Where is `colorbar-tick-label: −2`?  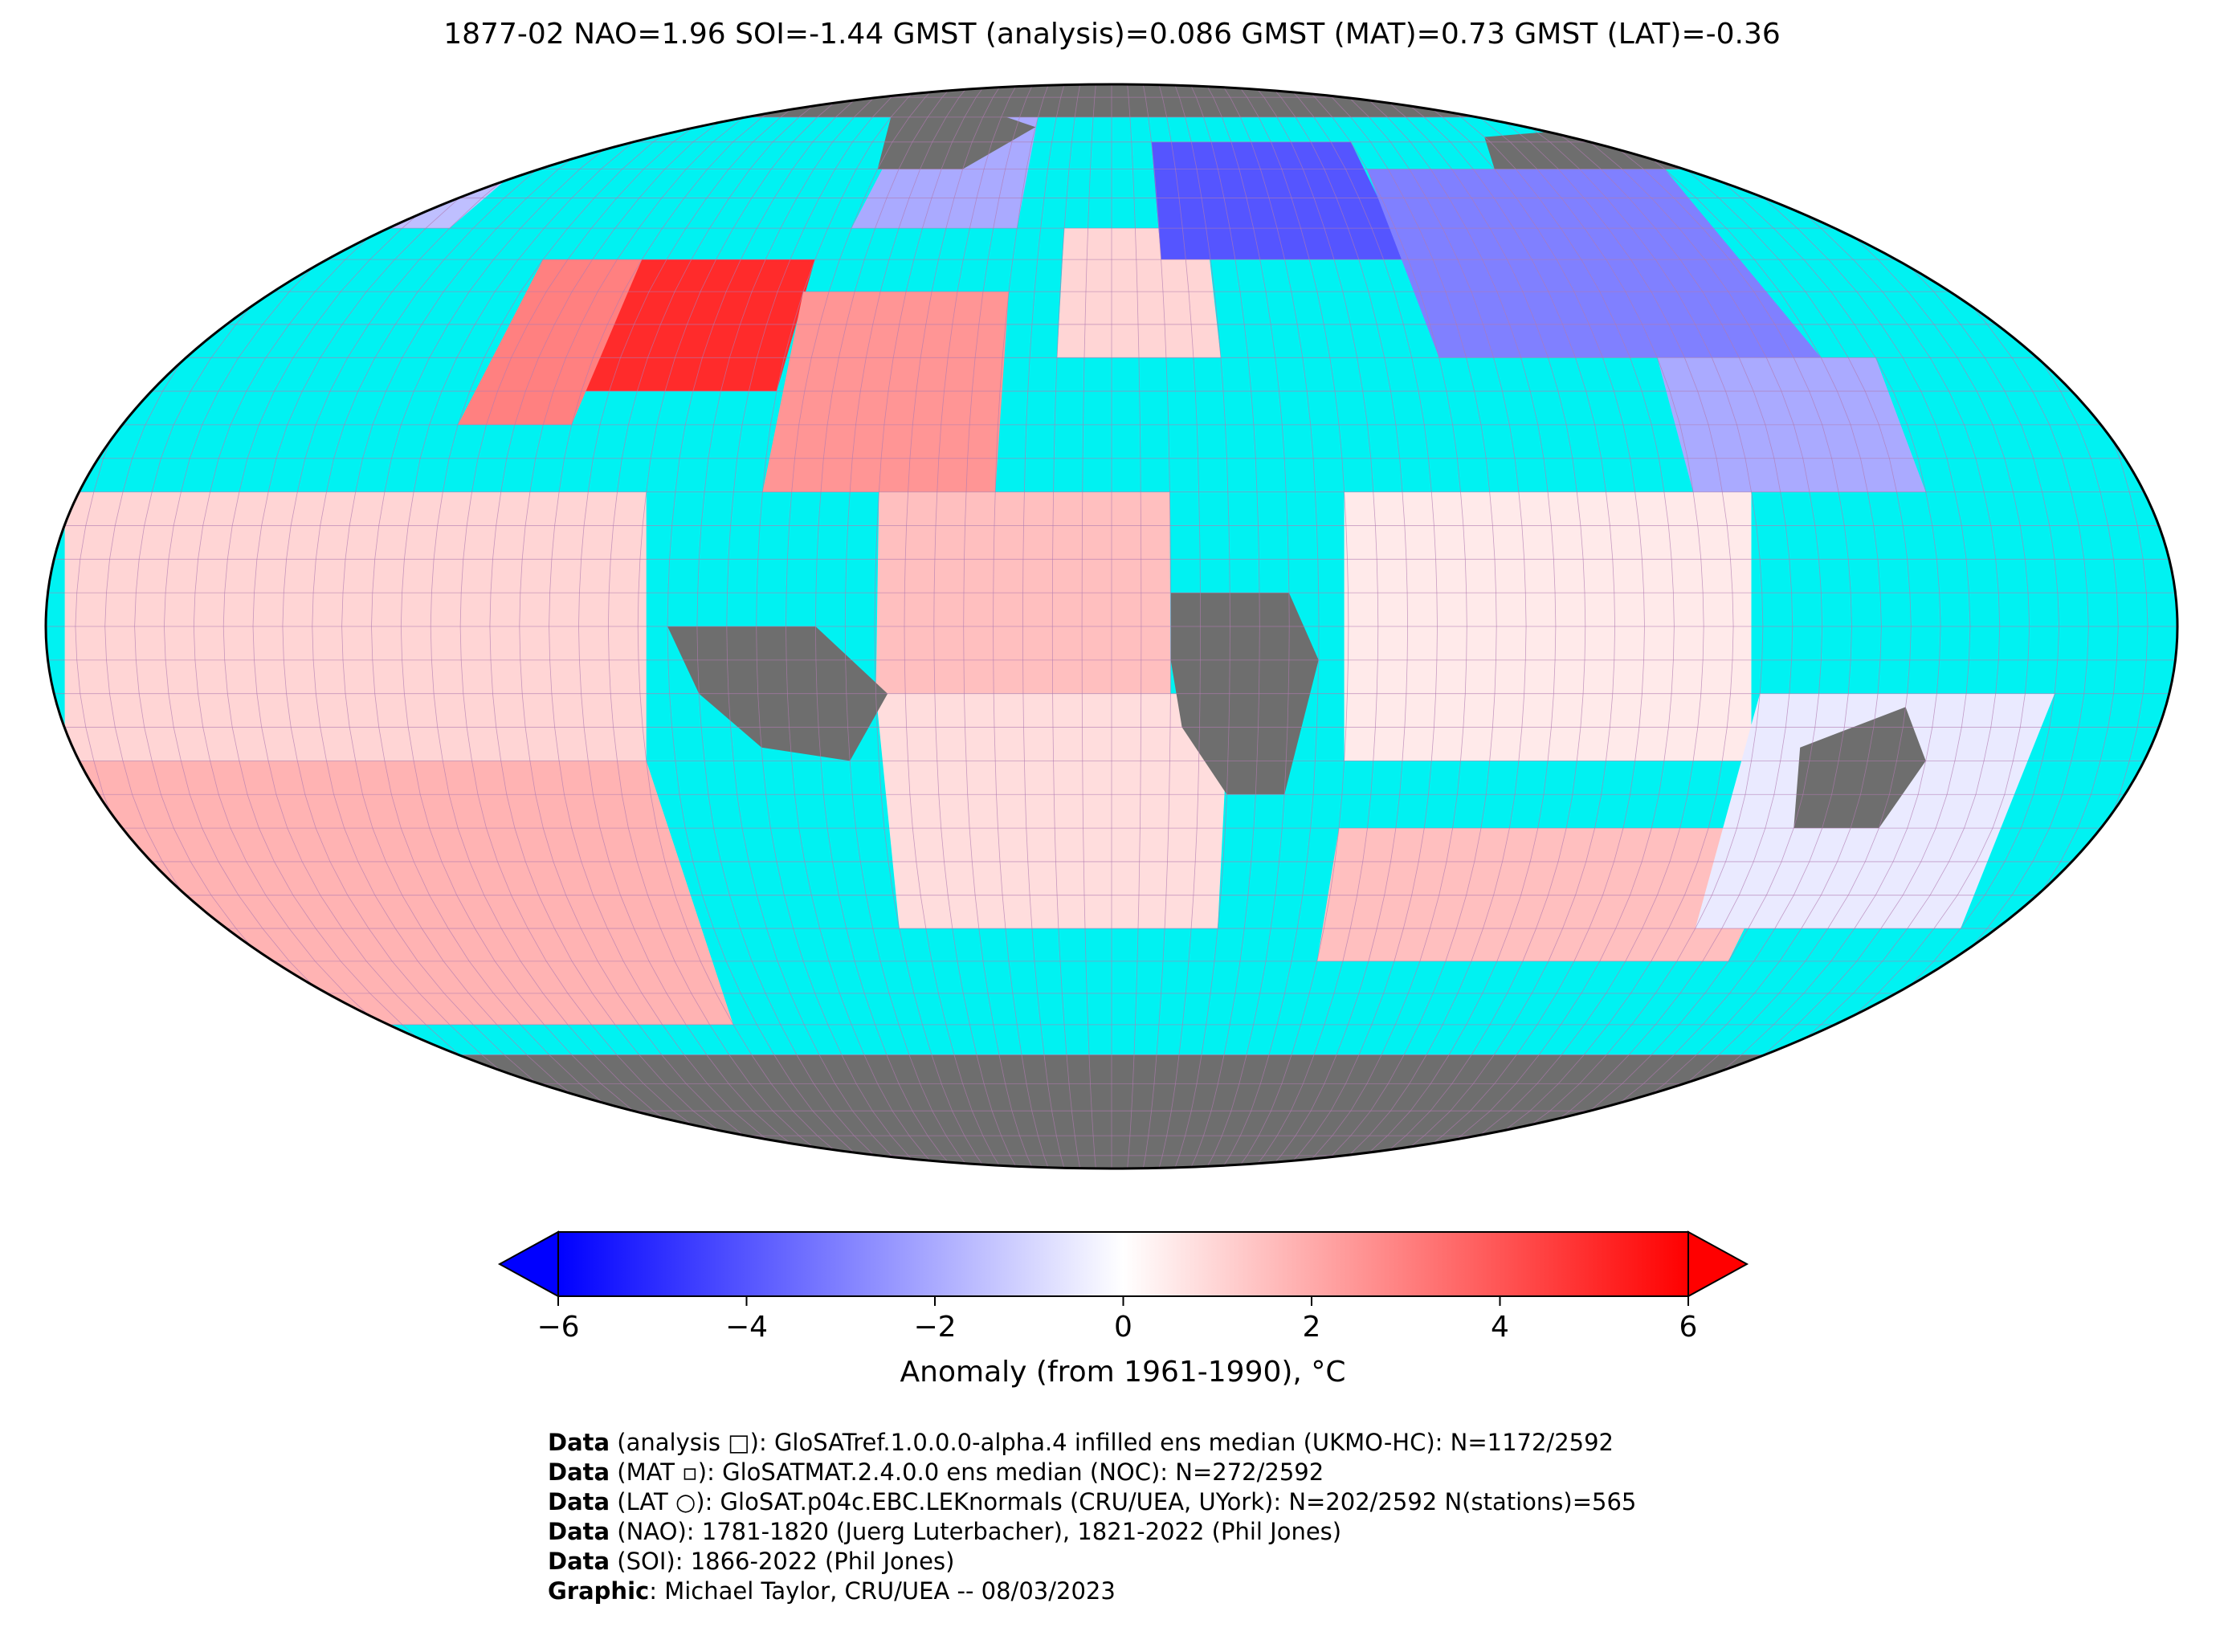 colorbar-tick-label: −2 is located at coordinates (934, 1327).